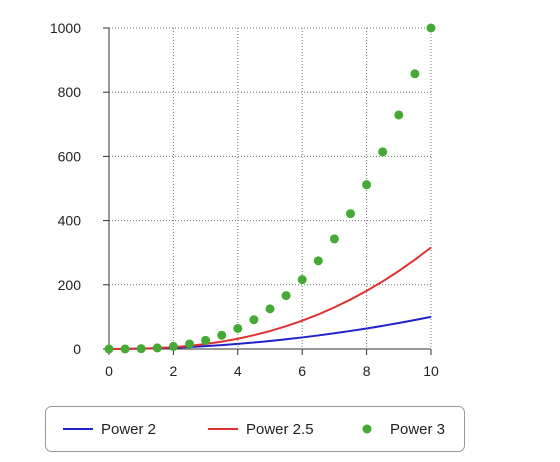 The height and width of the screenshot is (462, 560). Describe the element at coordinates (109, 371) in the screenshot. I see `x-tick-label: 0` at that location.